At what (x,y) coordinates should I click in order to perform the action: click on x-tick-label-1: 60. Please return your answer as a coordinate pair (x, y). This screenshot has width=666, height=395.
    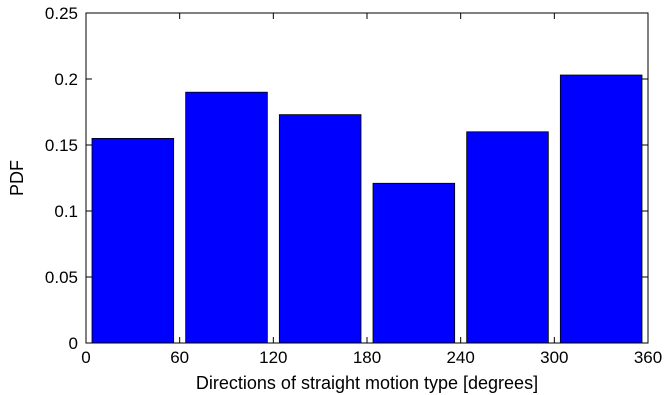
    Looking at the image, I should click on (179, 357).